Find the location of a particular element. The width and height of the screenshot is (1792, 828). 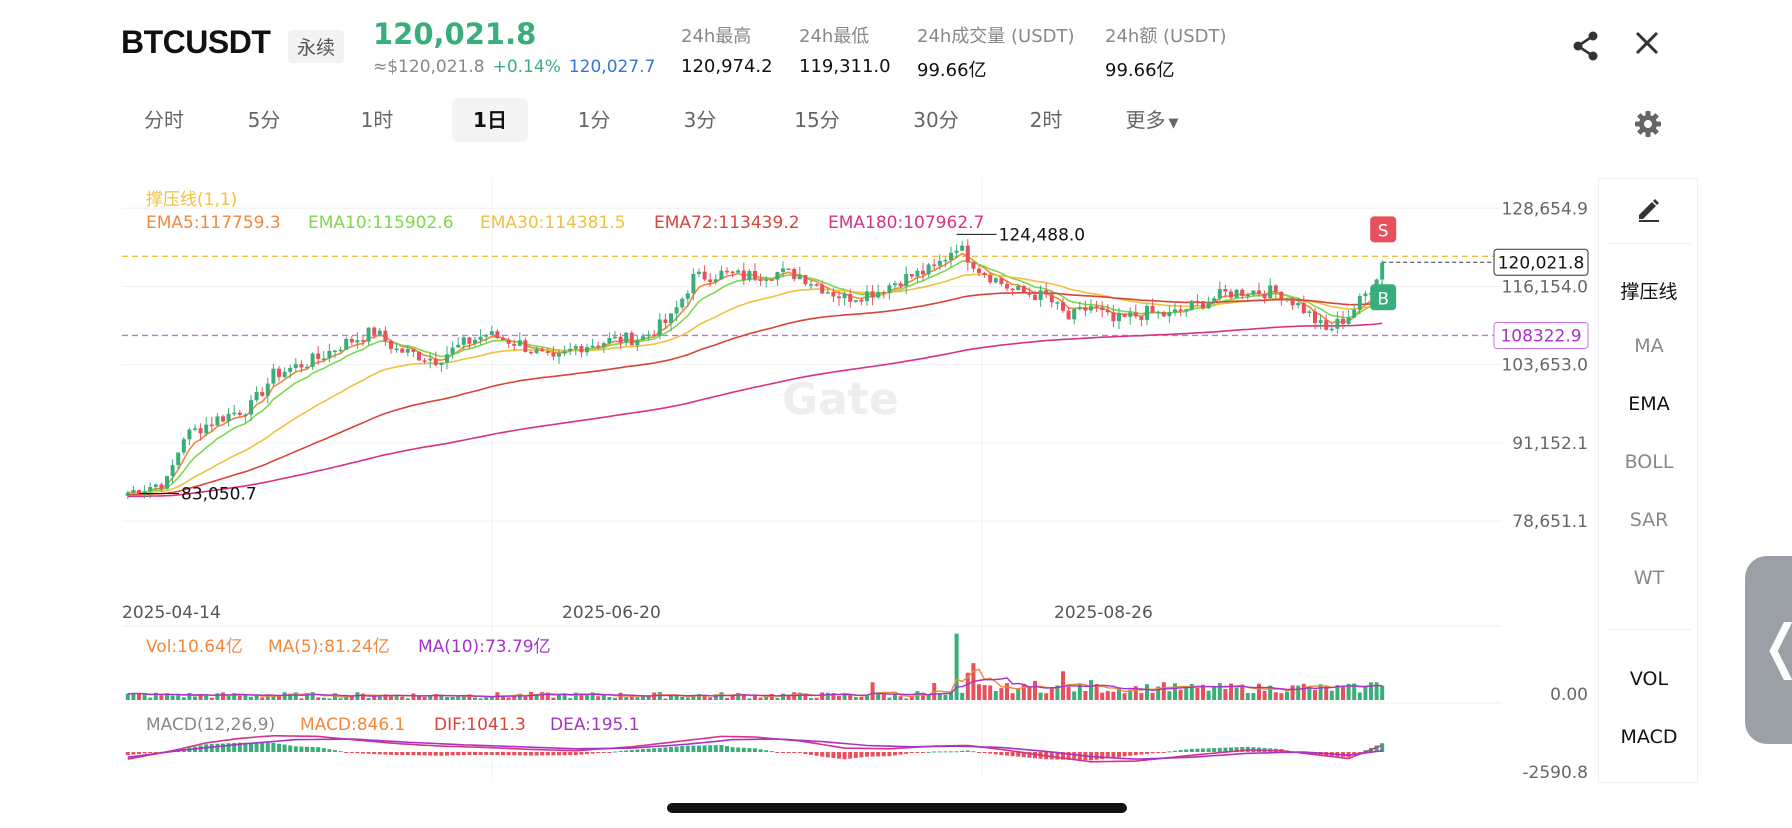

edit-drawing-button is located at coordinates (1649, 211).